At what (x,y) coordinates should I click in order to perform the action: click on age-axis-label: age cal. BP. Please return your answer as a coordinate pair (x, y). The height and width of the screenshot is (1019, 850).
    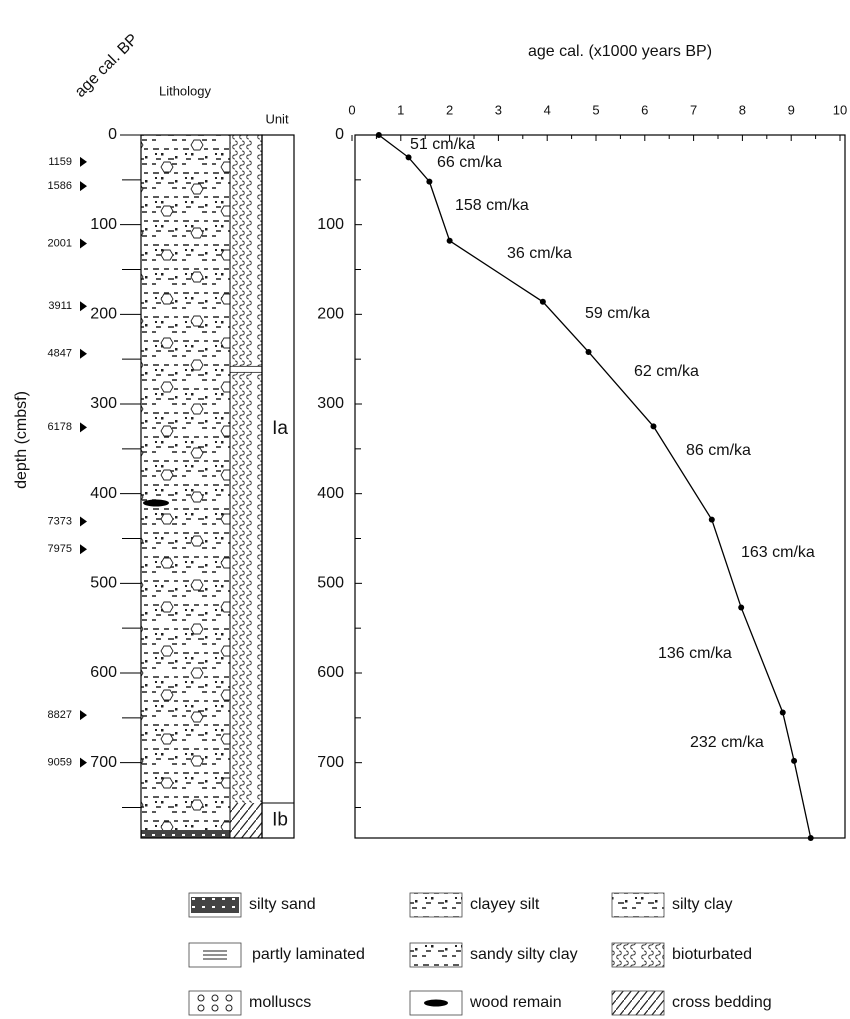
    Looking at the image, I should click on (107, 66).